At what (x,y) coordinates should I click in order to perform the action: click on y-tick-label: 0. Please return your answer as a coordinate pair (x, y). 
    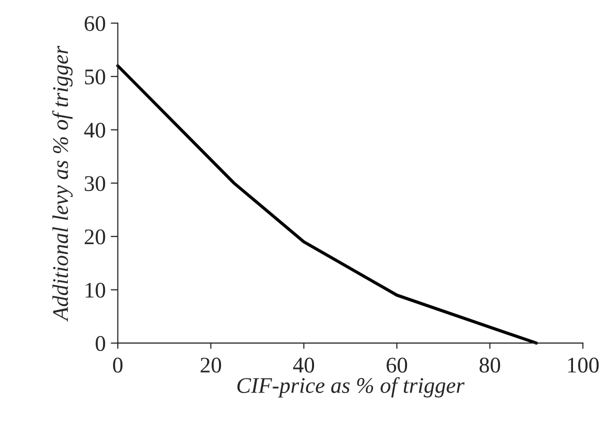
    Looking at the image, I should click on (101, 344).